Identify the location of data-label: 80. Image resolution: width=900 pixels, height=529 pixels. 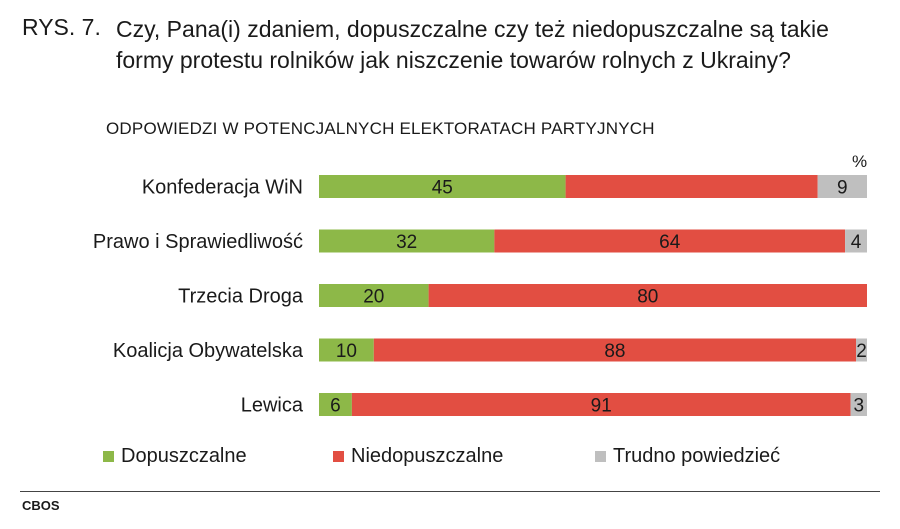
(647, 297).